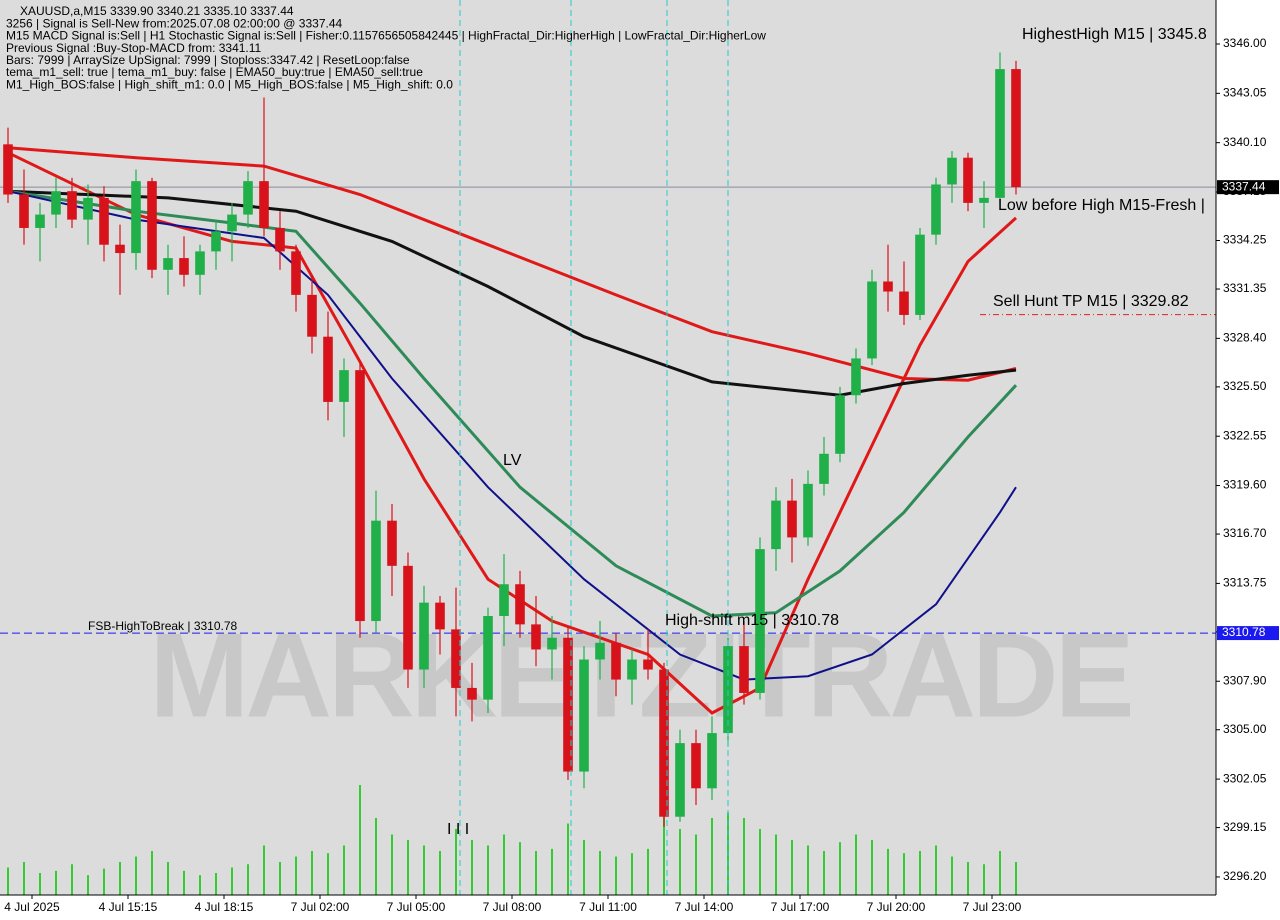 This screenshot has height=920, width=1280. Describe the element at coordinates (1245, 240) in the screenshot. I see `y-tick-label: 3334.25` at that location.